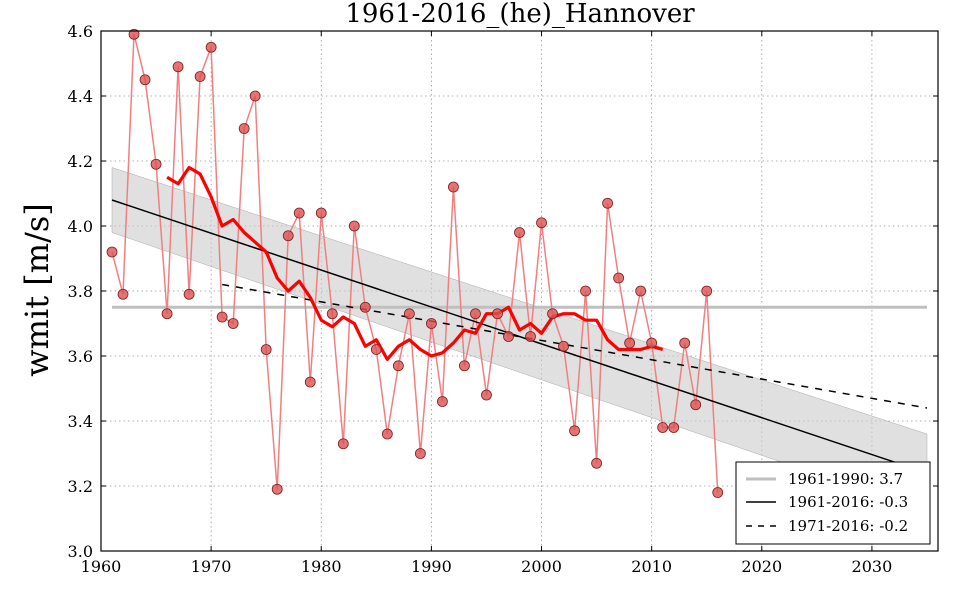 This screenshot has width=960, height=600. What do you see at coordinates (848, 502) in the screenshot?
I see `legend-trend-label: 1961-2016: -0.3` at bounding box center [848, 502].